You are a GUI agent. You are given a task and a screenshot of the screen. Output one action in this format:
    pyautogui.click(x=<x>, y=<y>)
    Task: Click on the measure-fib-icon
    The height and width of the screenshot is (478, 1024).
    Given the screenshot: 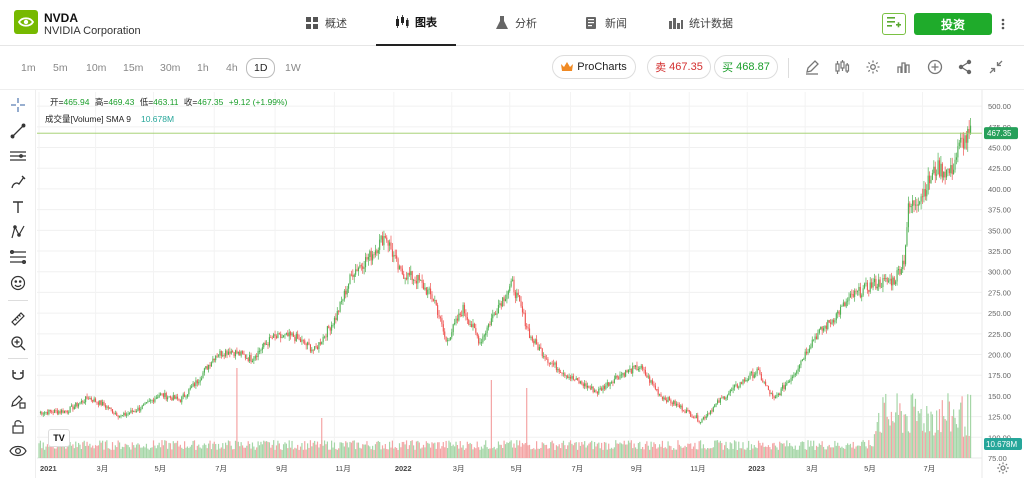 What is the action you would take?
    pyautogui.click(x=18, y=257)
    